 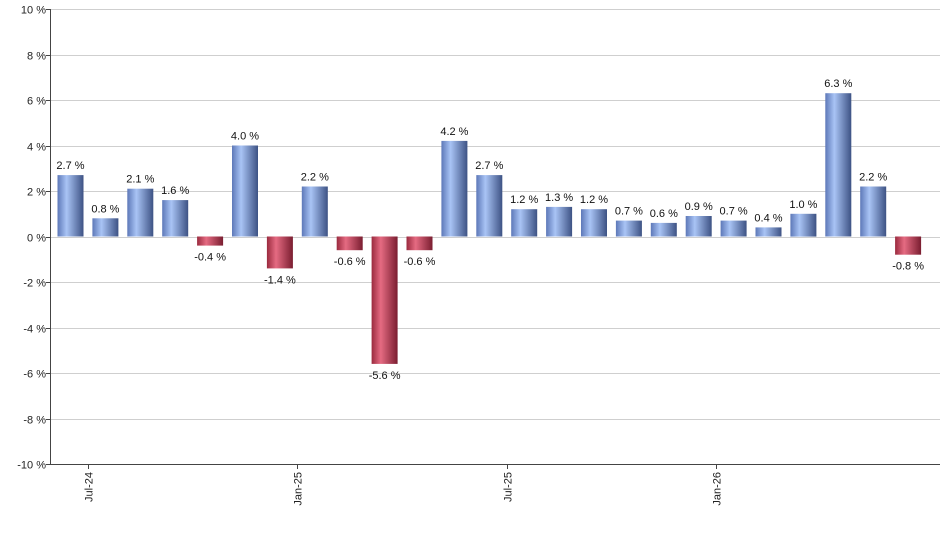 I want to click on y-tick-label: -4 %, so click(x=34, y=330).